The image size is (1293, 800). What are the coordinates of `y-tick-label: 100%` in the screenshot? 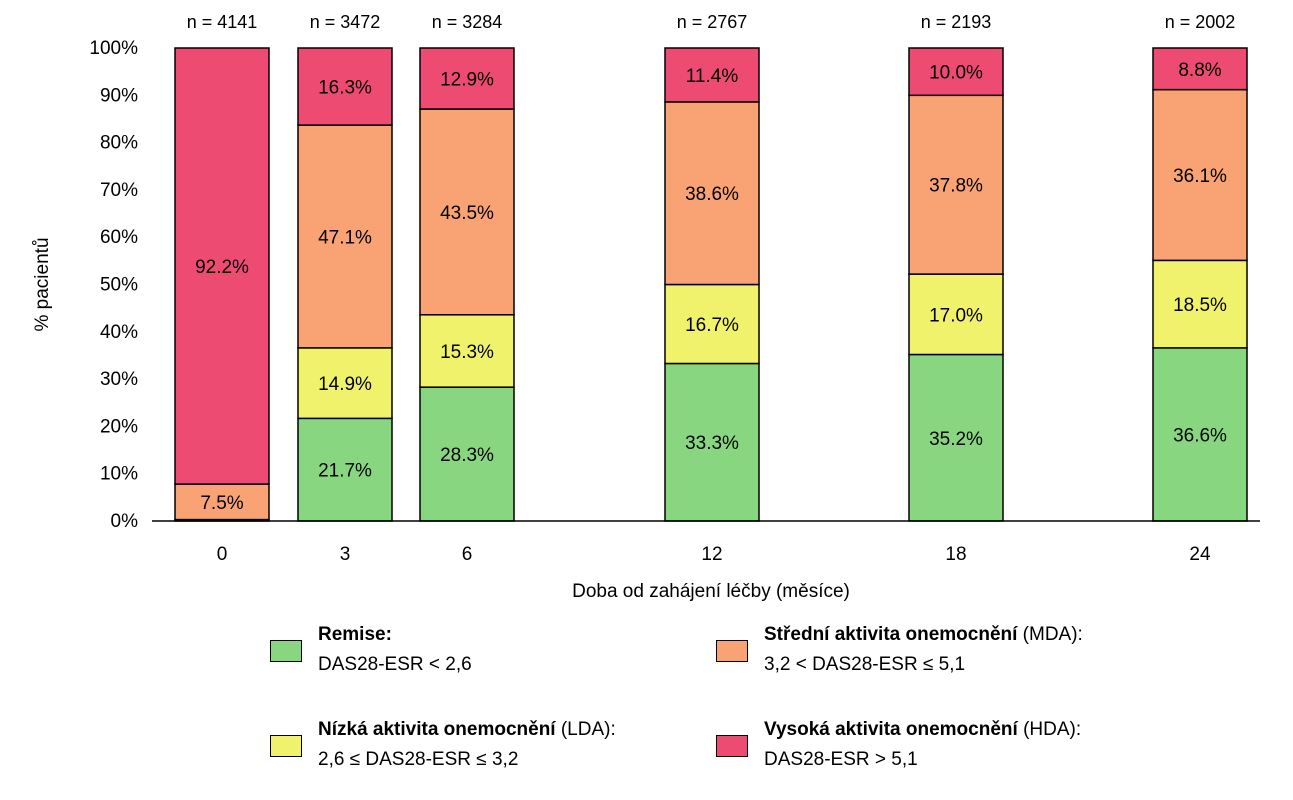 It's located at (113, 48).